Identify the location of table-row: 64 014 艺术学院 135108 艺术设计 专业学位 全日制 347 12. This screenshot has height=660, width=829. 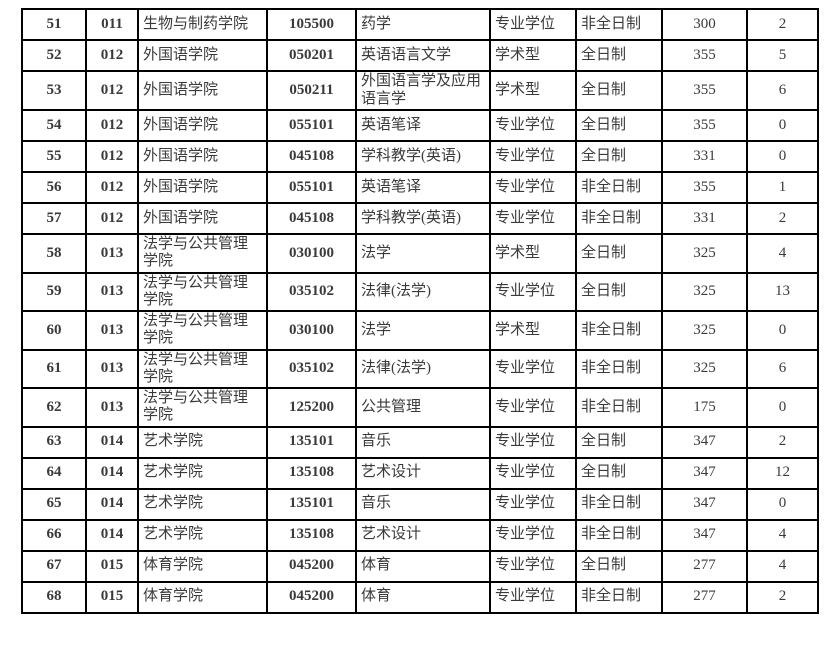
(420, 473).